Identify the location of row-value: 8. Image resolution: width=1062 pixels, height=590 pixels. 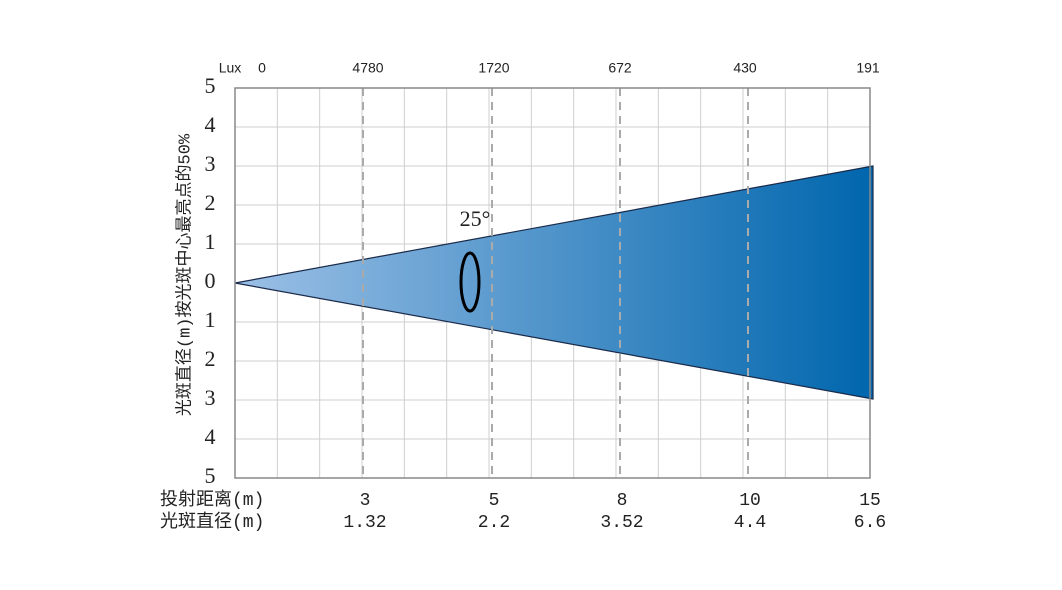
(622, 501).